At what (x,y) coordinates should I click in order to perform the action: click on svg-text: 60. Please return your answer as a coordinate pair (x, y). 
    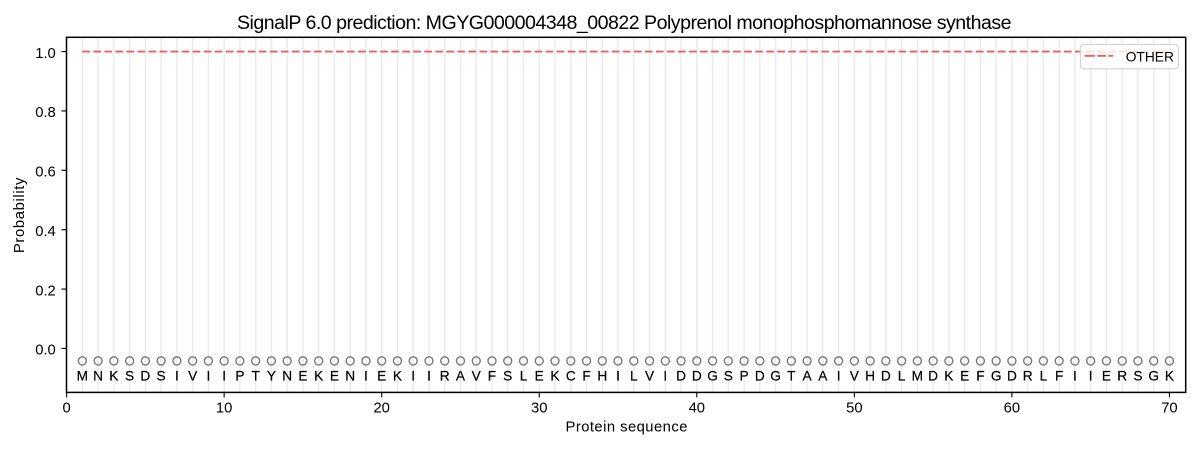
    Looking at the image, I should click on (1012, 408).